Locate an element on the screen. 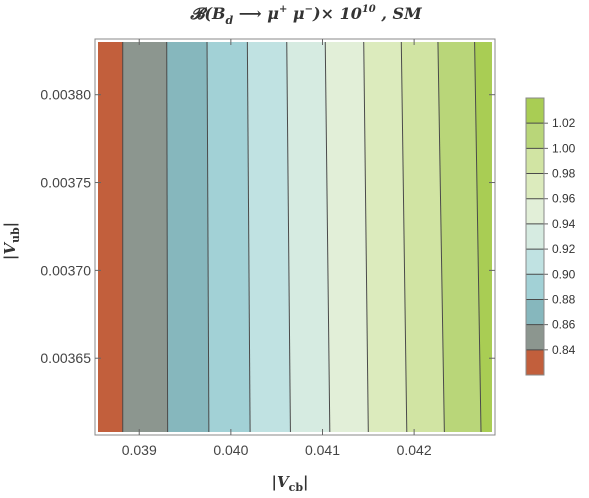 Image resolution: width=589 pixels, height=498 pixels. y-axis-label: |Vub| is located at coordinates (11, 241).